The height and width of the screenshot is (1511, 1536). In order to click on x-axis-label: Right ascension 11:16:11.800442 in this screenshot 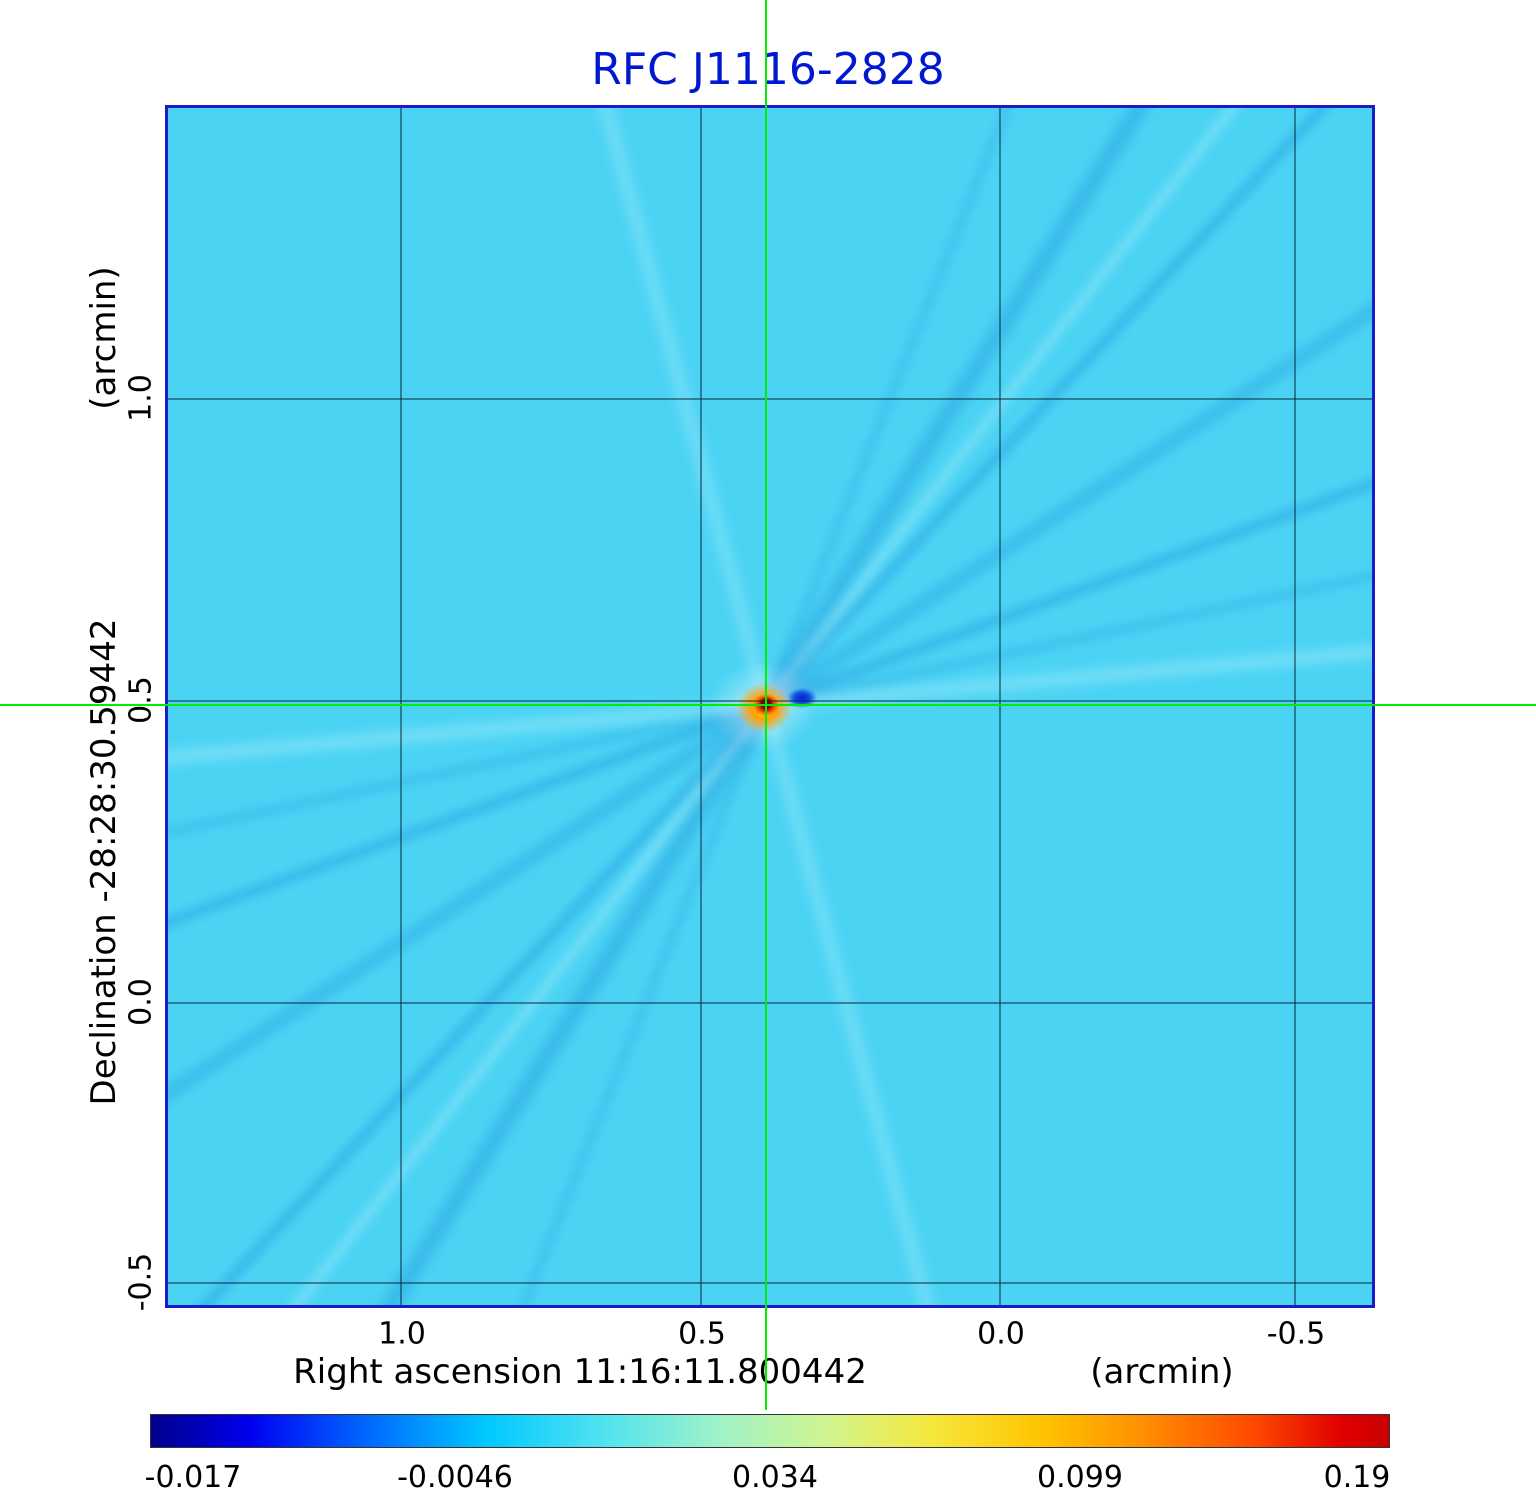, I will do `click(580, 1372)`.